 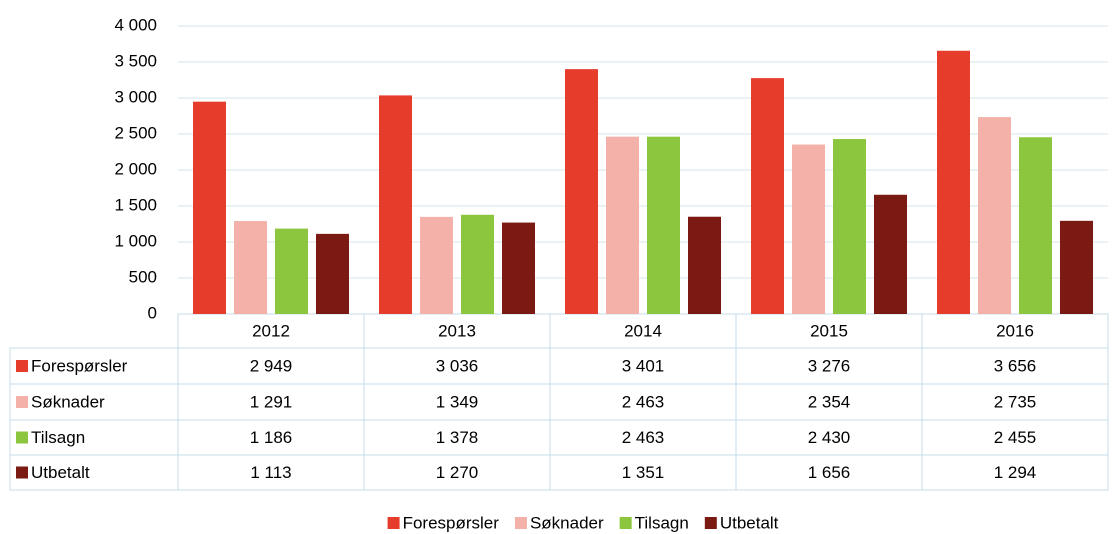 What do you see at coordinates (829, 472) in the screenshot?
I see `table-value: 1 656` at bounding box center [829, 472].